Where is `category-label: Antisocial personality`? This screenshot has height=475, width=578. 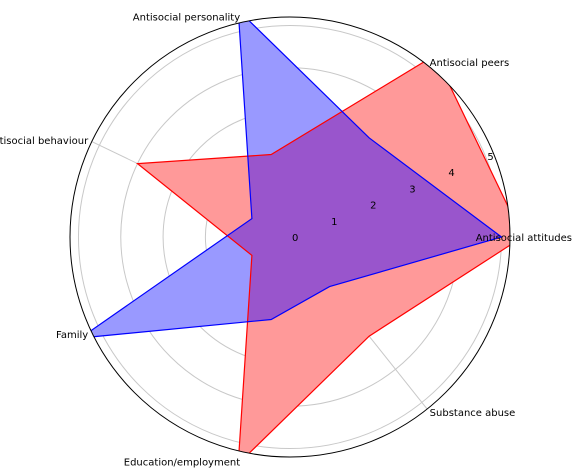 category-label: Antisocial personality is located at coordinates (186, 18).